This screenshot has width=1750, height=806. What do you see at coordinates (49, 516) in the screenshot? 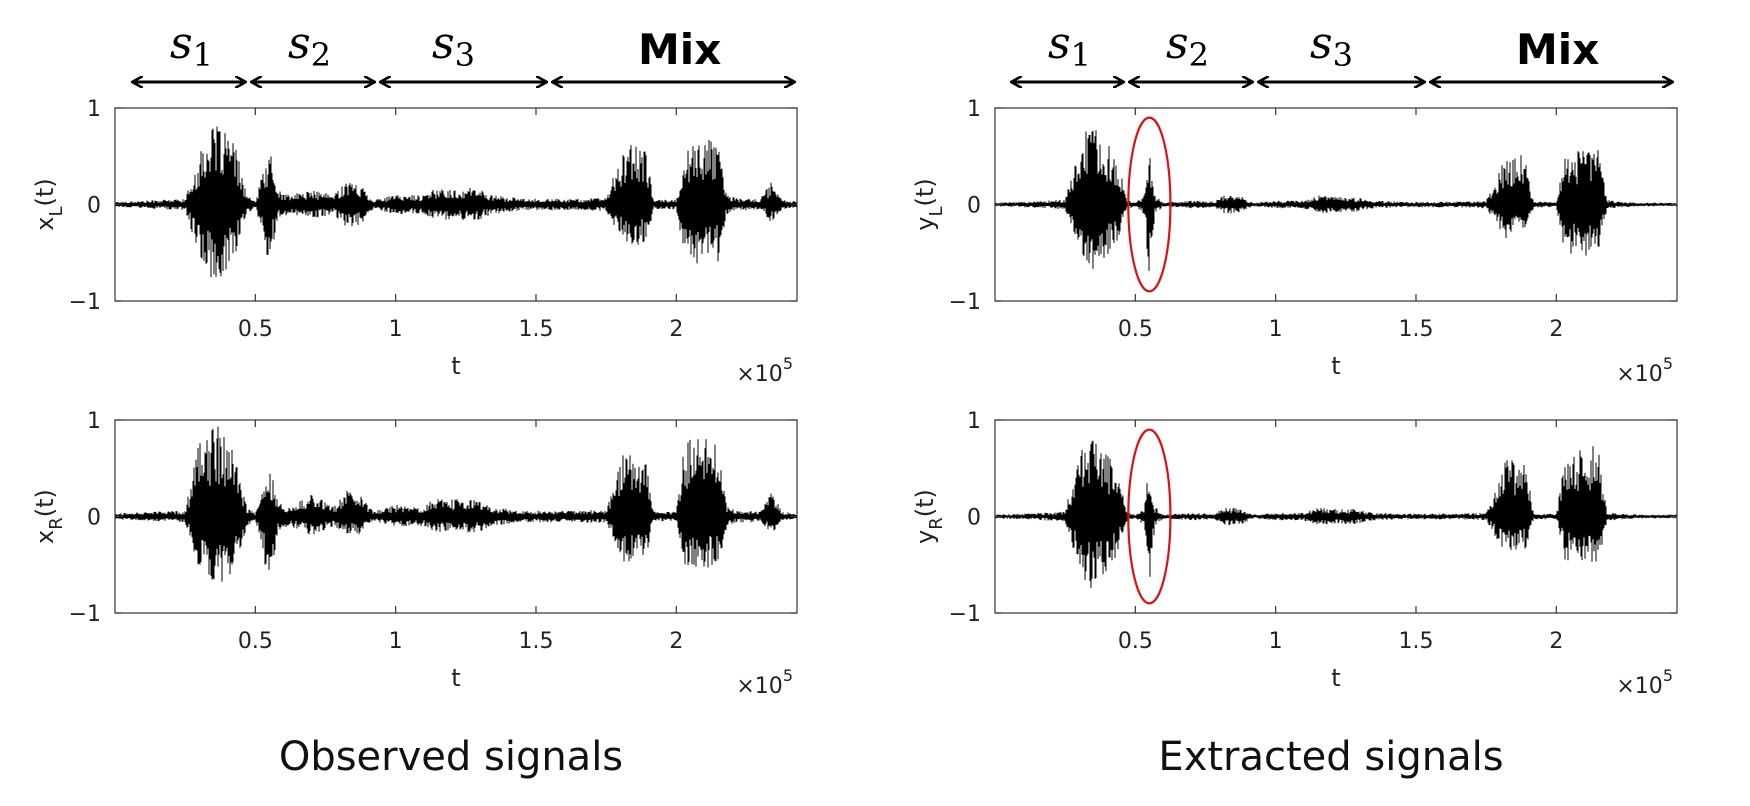
I see `y-axis-label: xR(t)` at bounding box center [49, 516].